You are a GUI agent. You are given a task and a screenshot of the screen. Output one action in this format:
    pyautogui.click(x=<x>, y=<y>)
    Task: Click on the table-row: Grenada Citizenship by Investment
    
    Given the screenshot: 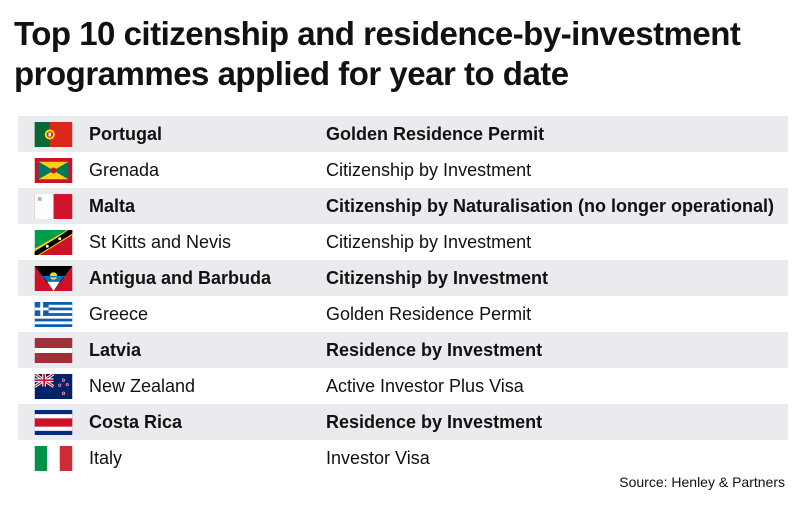 What is the action you would take?
    pyautogui.click(x=403, y=170)
    